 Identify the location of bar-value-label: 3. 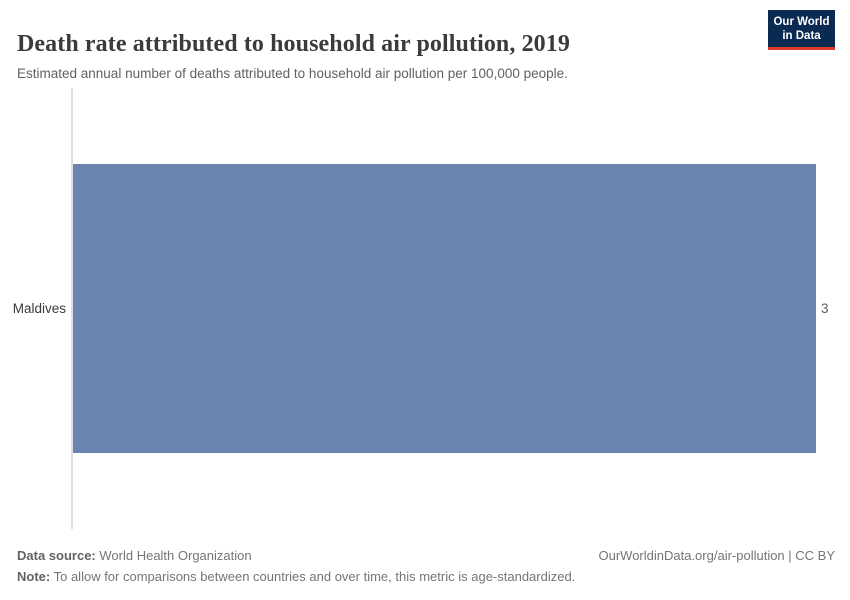
(825, 308).